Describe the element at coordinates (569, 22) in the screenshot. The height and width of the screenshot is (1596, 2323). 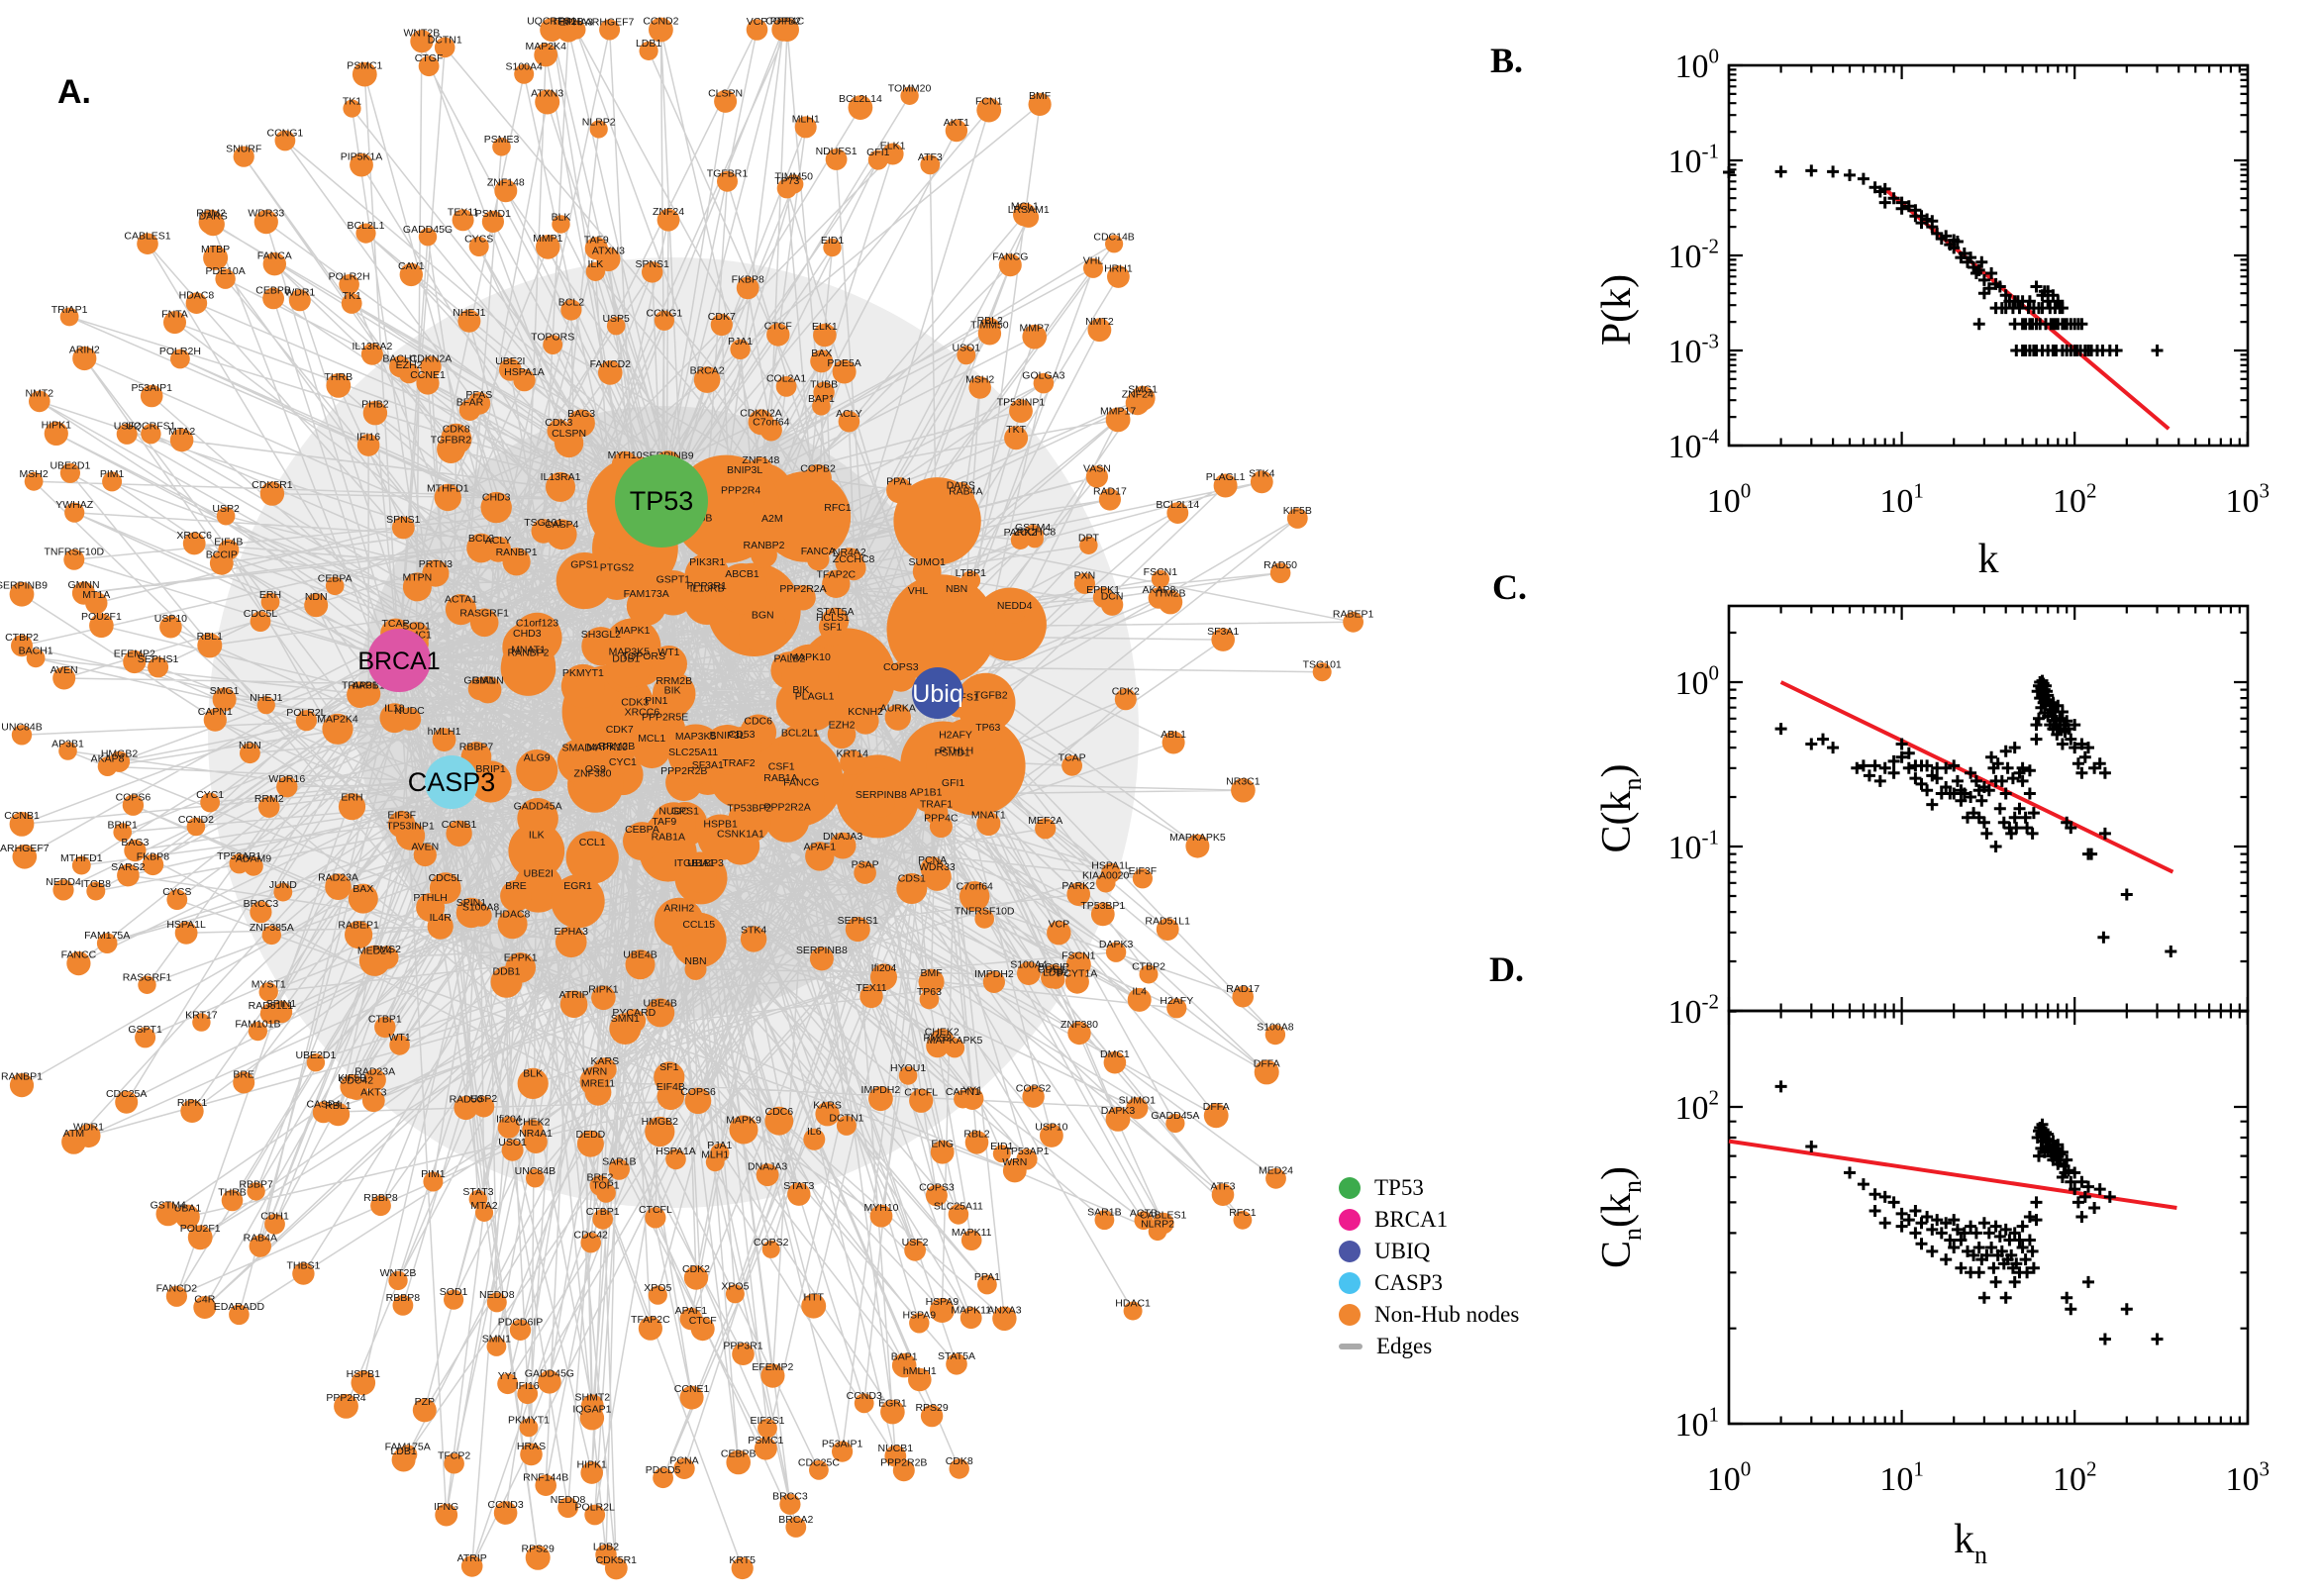
I see `gene-label: ITM2B` at that location.